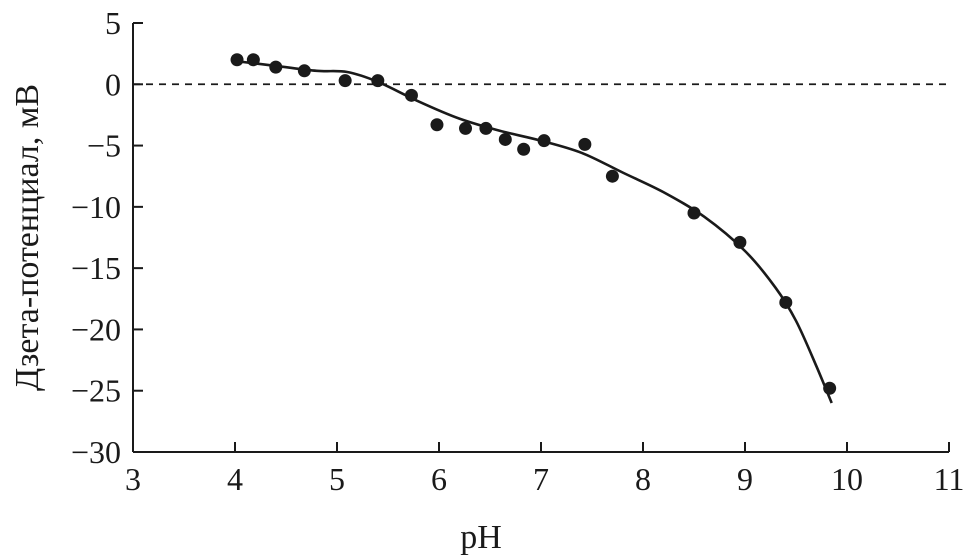 This screenshot has height=556, width=970. What do you see at coordinates (949, 479) in the screenshot?
I see `x-tick-label: 11` at bounding box center [949, 479].